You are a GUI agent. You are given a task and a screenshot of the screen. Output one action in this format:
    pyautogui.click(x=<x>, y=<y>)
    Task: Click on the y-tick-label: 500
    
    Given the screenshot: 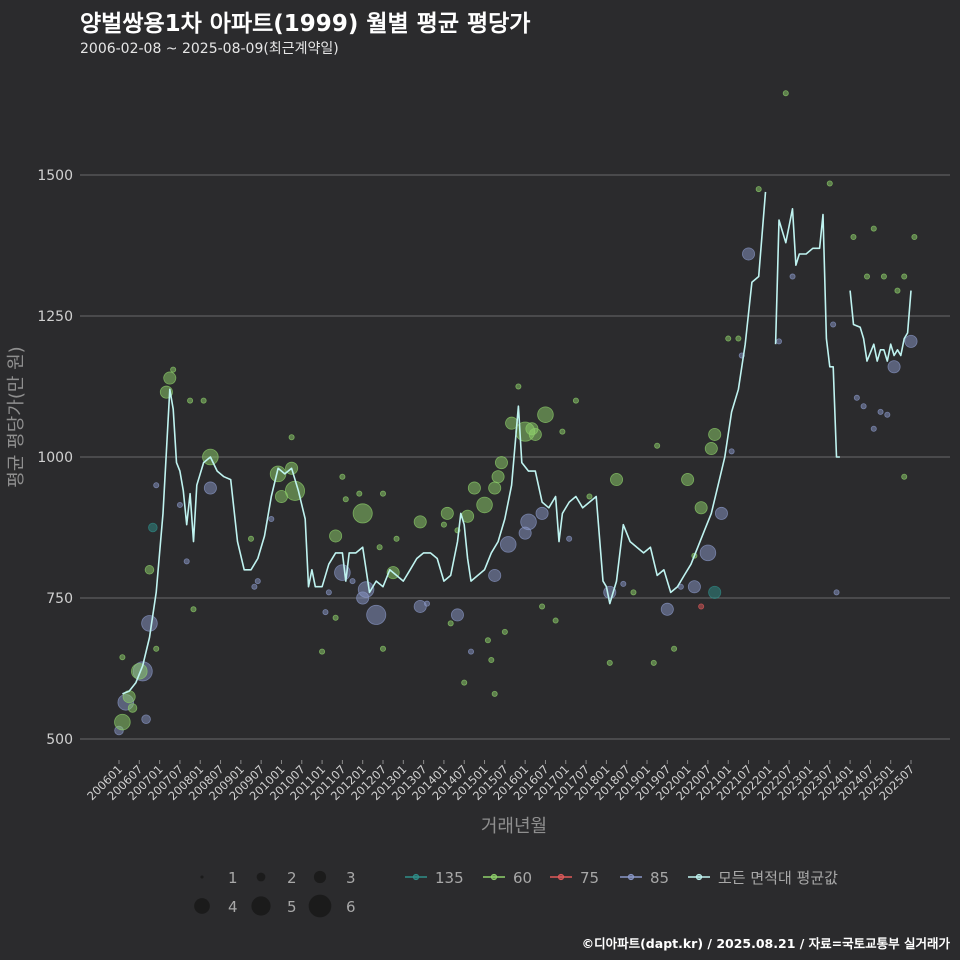 What is the action you would take?
    pyautogui.click(x=59, y=740)
    